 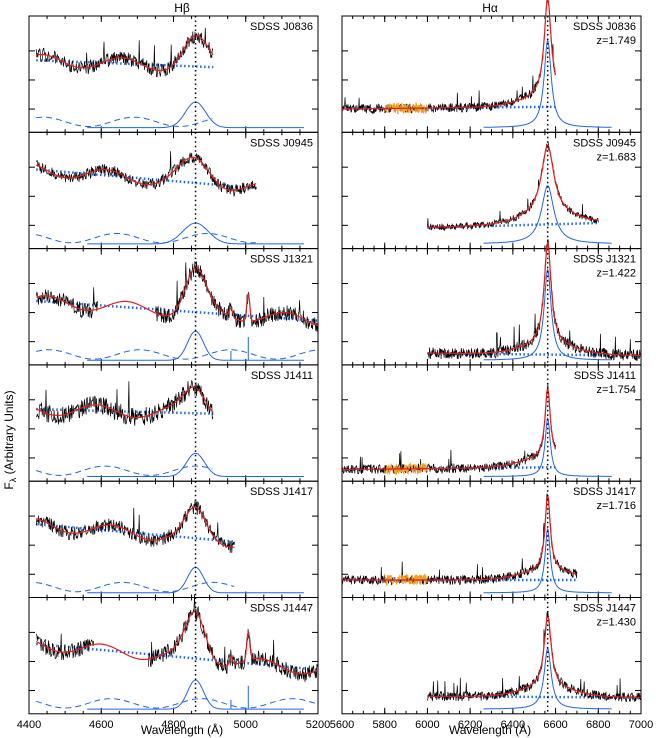 What do you see at coordinates (490, 8) in the screenshot?
I see `halpha-column-title: Hα` at bounding box center [490, 8].